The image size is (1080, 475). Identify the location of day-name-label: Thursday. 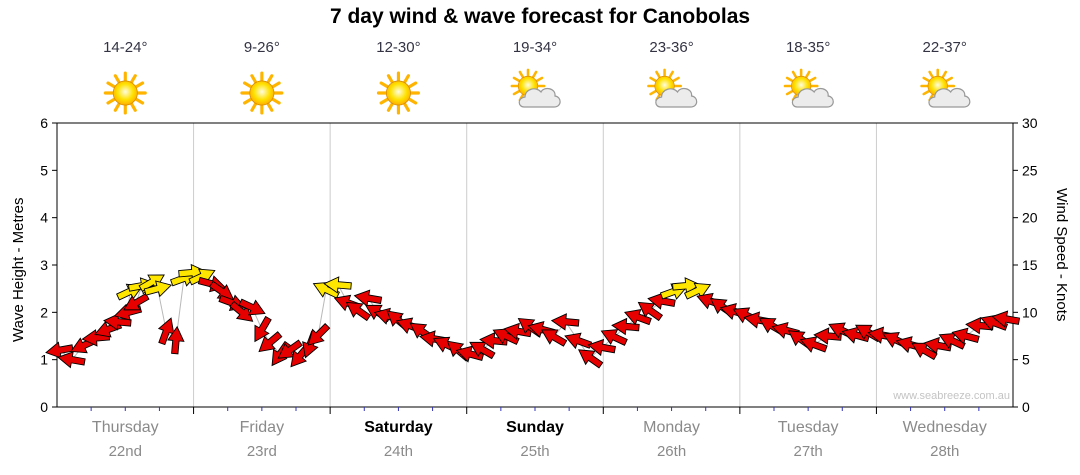
(125, 427).